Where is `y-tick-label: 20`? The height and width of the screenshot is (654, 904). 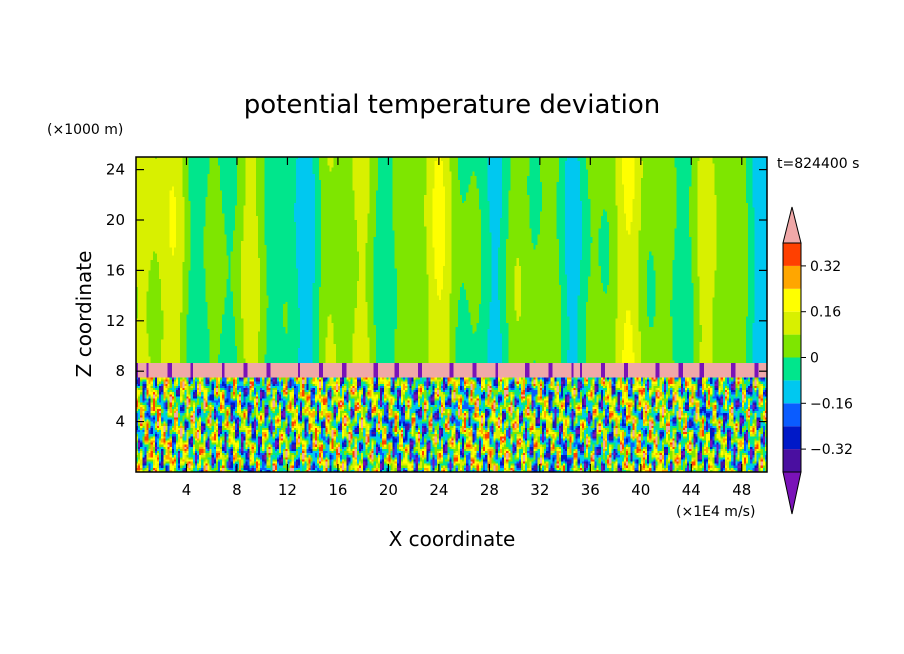 y-tick-label: 20 is located at coordinates (115, 220).